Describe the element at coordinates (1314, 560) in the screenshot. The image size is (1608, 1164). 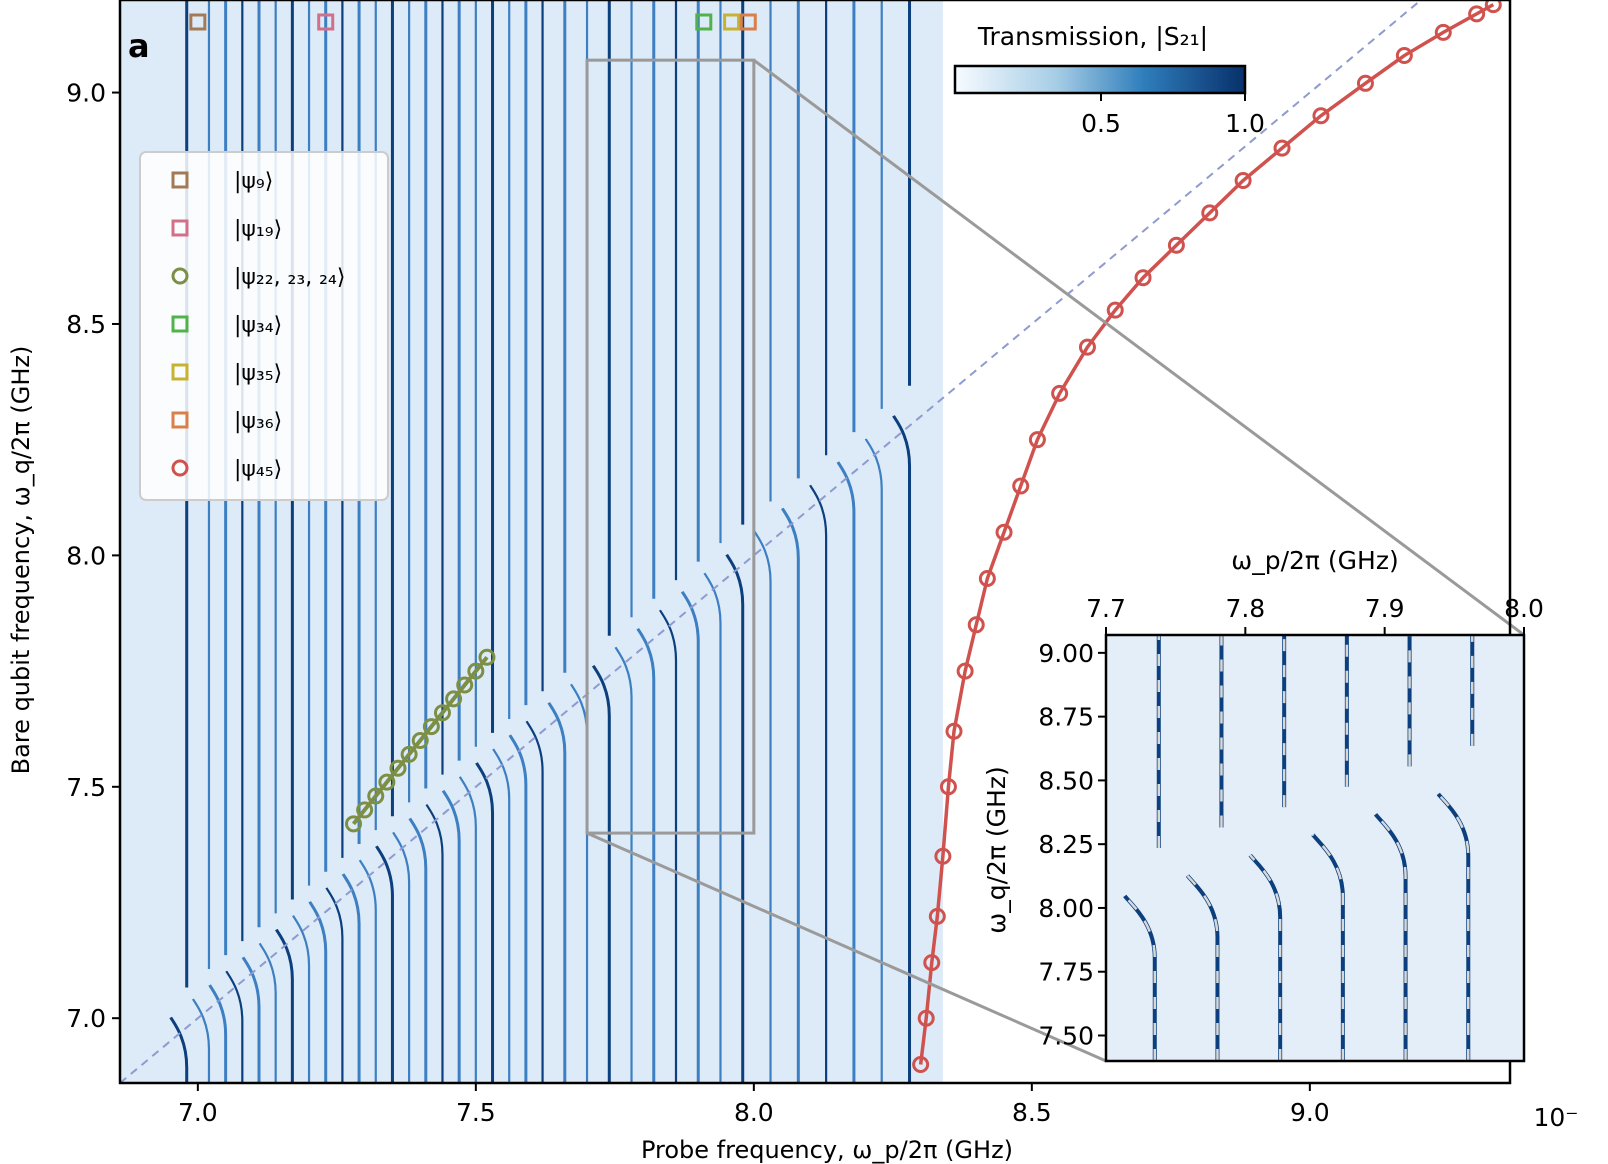
I see `inset-x-axis-label: ω_p/2π (GHz)` at that location.